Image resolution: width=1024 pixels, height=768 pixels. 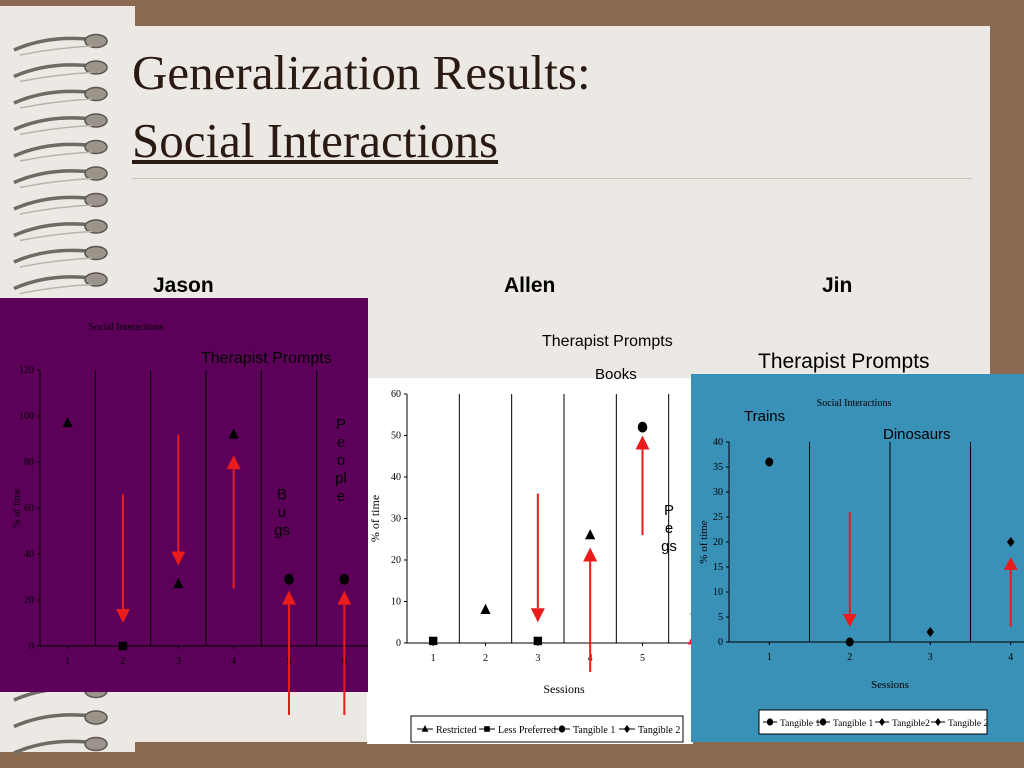 I want to click on x-tick-label: 4, so click(x=233, y=661).